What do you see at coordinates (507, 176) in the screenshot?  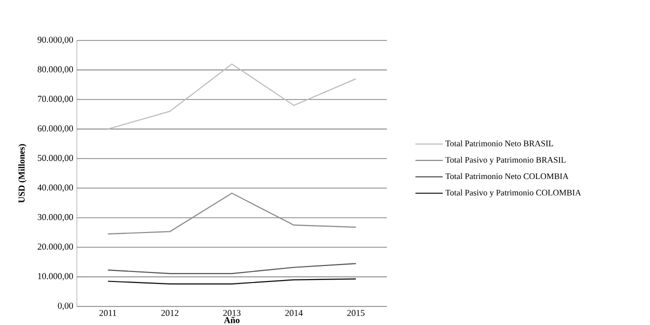 I see `legend-label: Total Patrimonio Neto COLOMBIA` at bounding box center [507, 176].